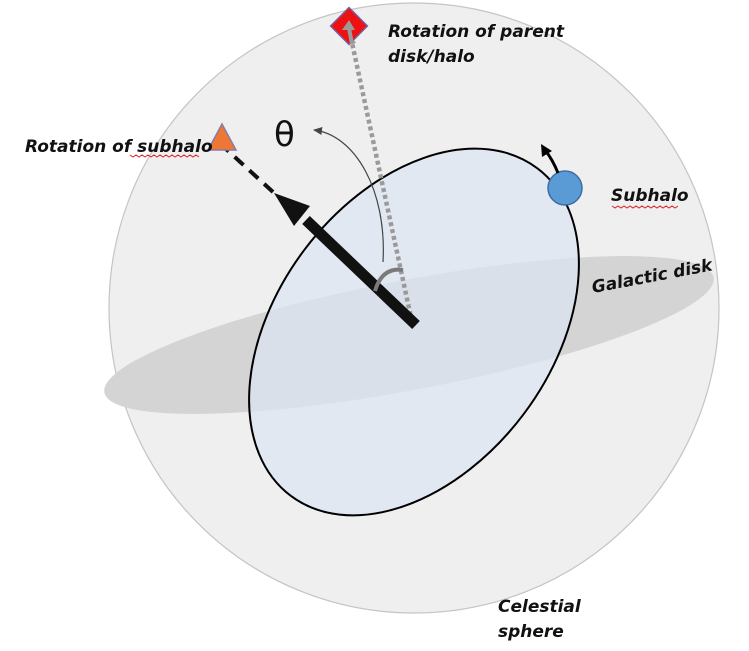  What do you see at coordinates (350, 36) in the screenshot?
I see `parent-axis-tip` at bounding box center [350, 36].